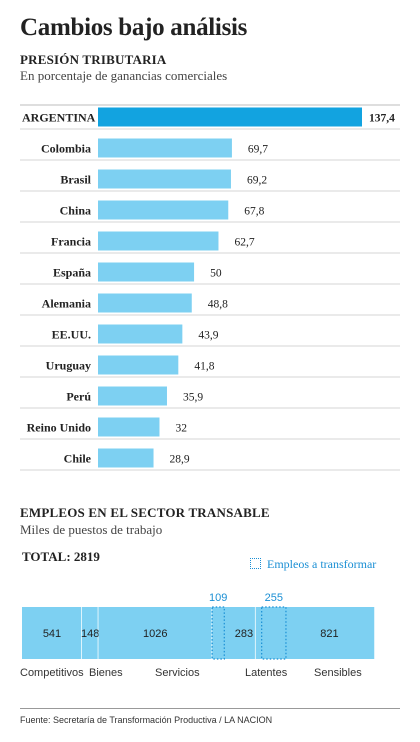 The height and width of the screenshot is (742, 420). What do you see at coordinates (210, 708) in the screenshot?
I see `footer-divider` at bounding box center [210, 708].